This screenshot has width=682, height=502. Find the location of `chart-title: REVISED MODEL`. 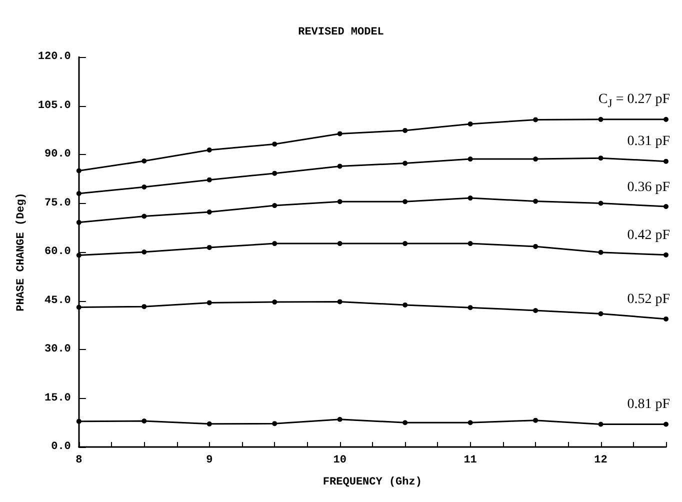

chart-title: REVISED MODEL is located at coordinates (341, 32).